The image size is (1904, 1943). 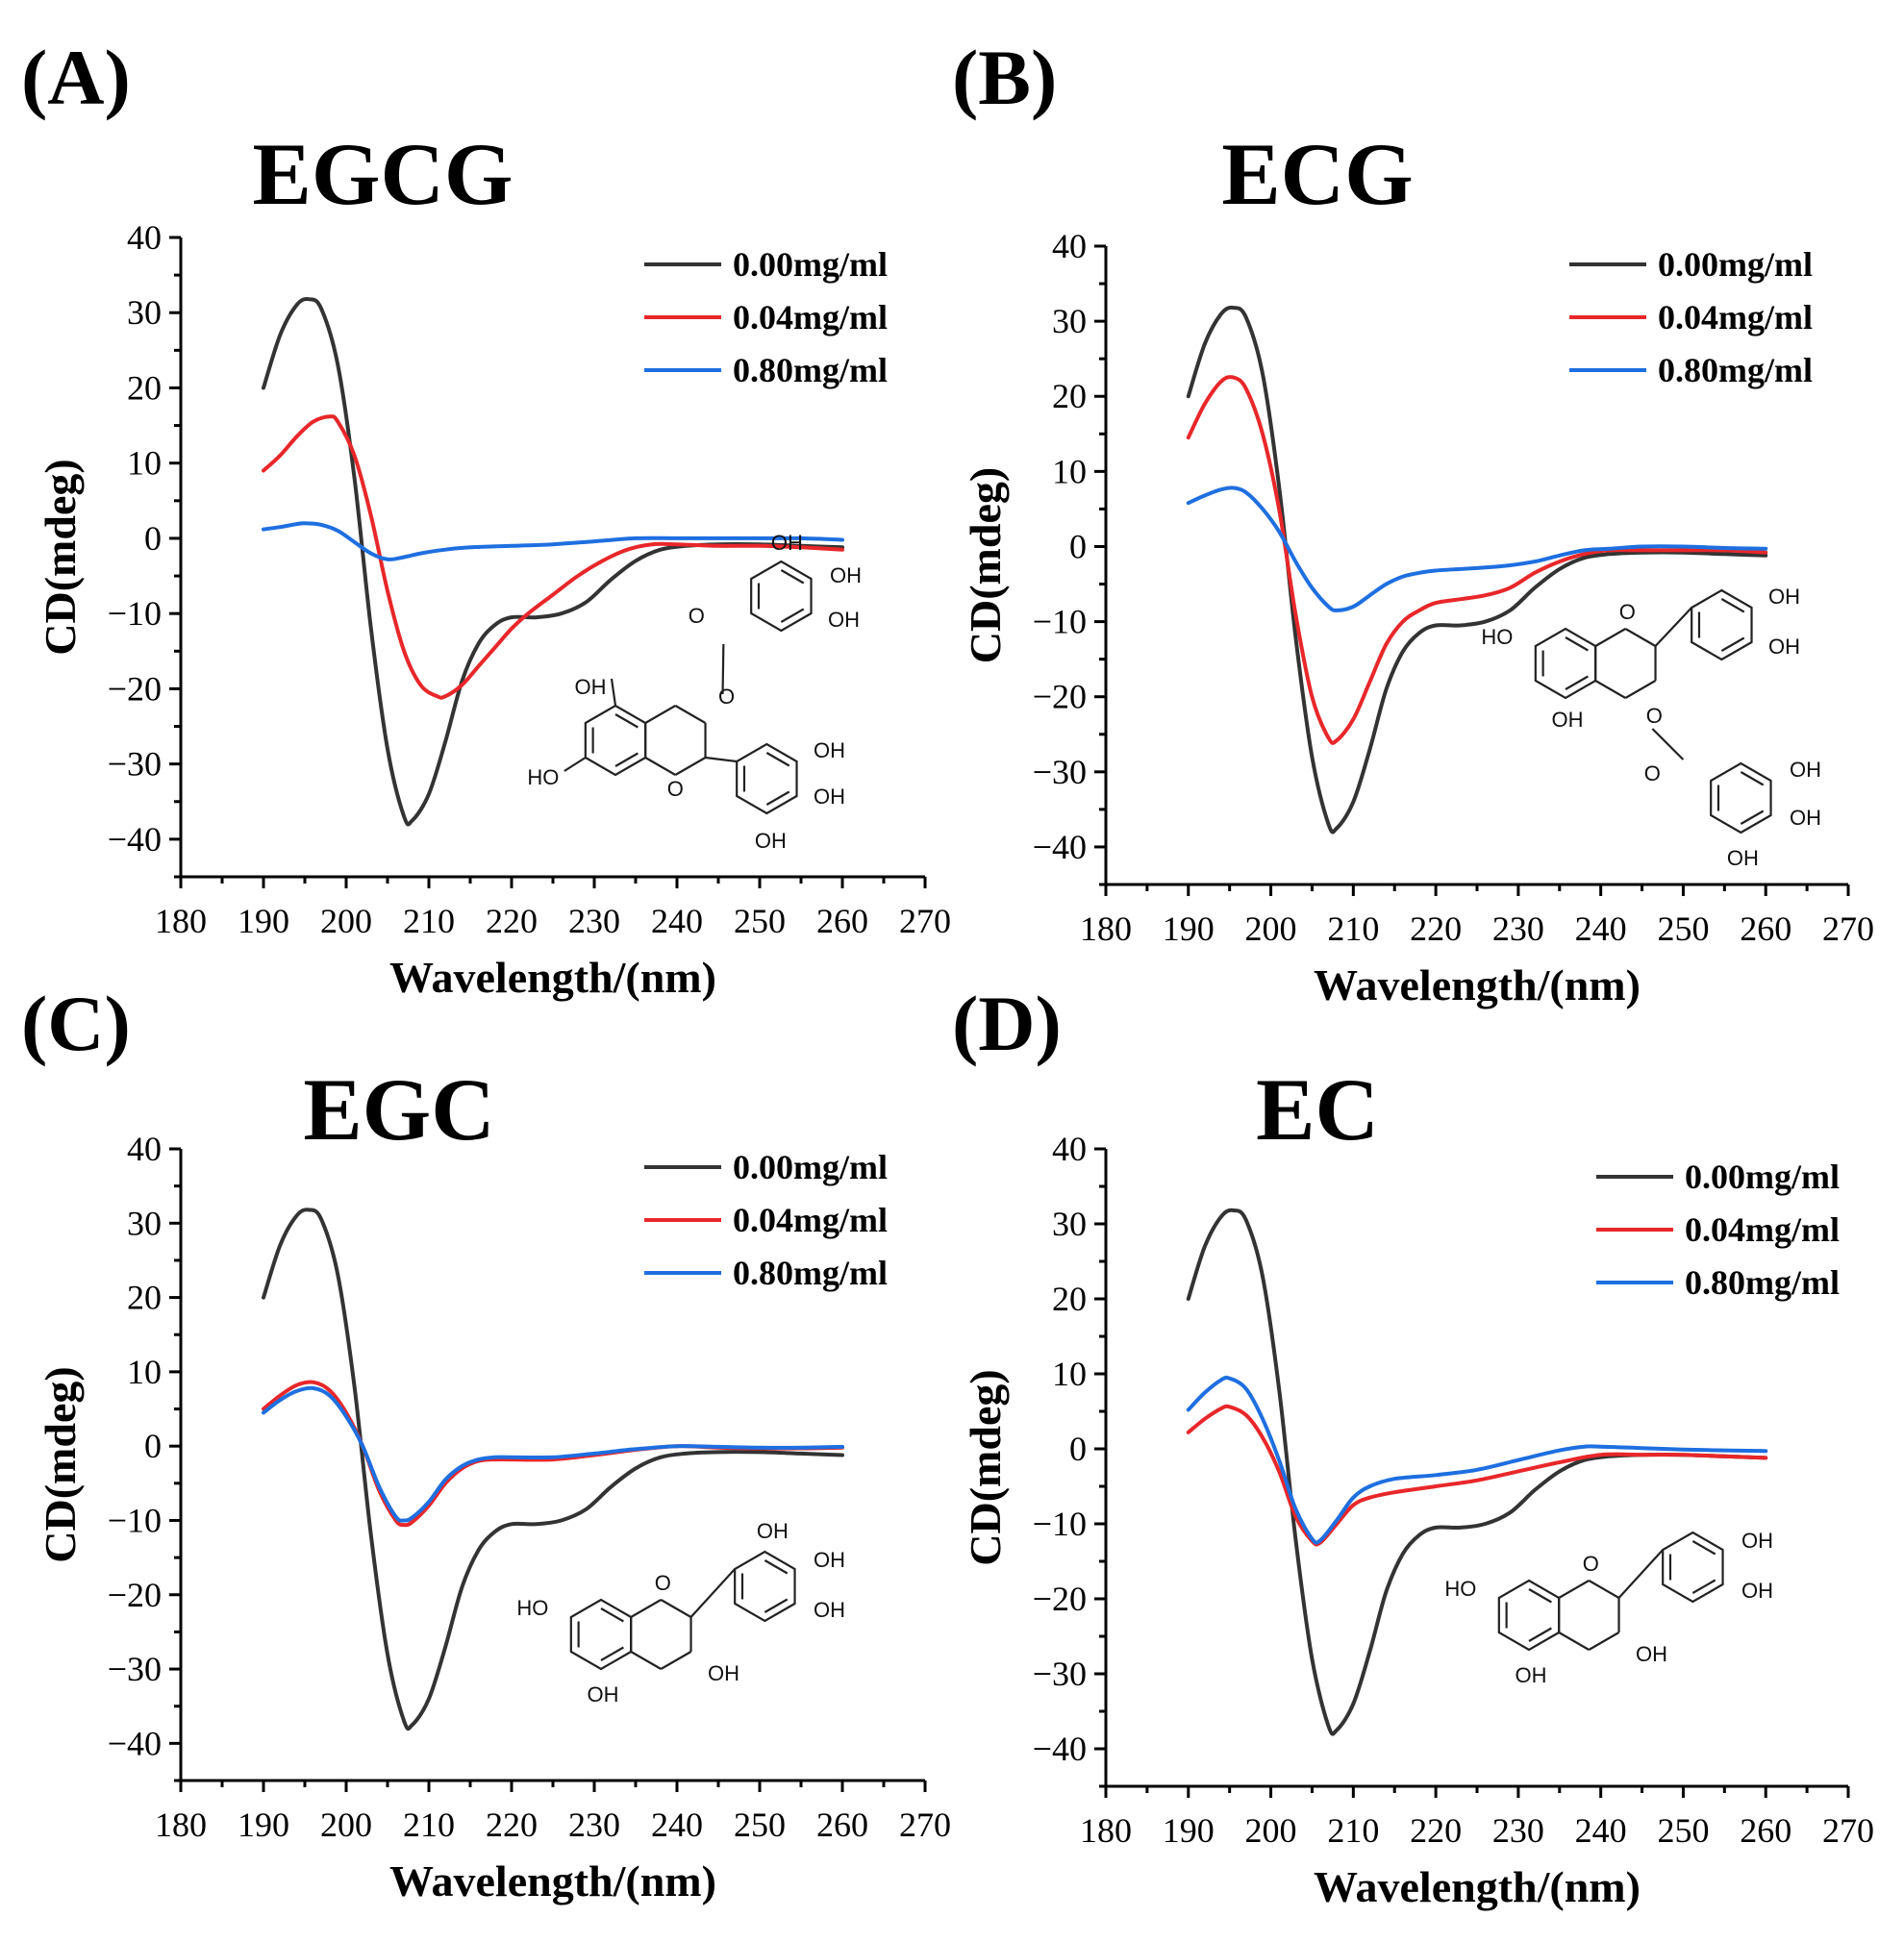 What do you see at coordinates (1497, 637) in the screenshot?
I see `mol-atom-label: HO` at bounding box center [1497, 637].